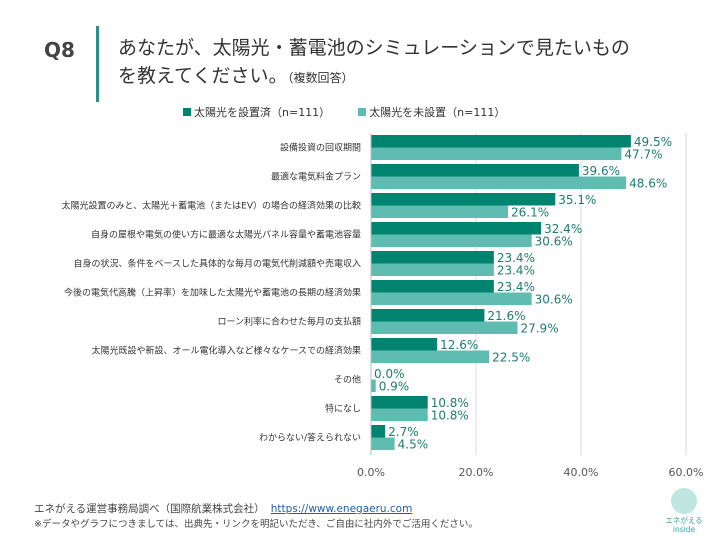  I want to click on category-label: 今後の電気代高騰（上昇率）を加味した太陽光や蓄電池の長期の経済効果, so click(212, 293).